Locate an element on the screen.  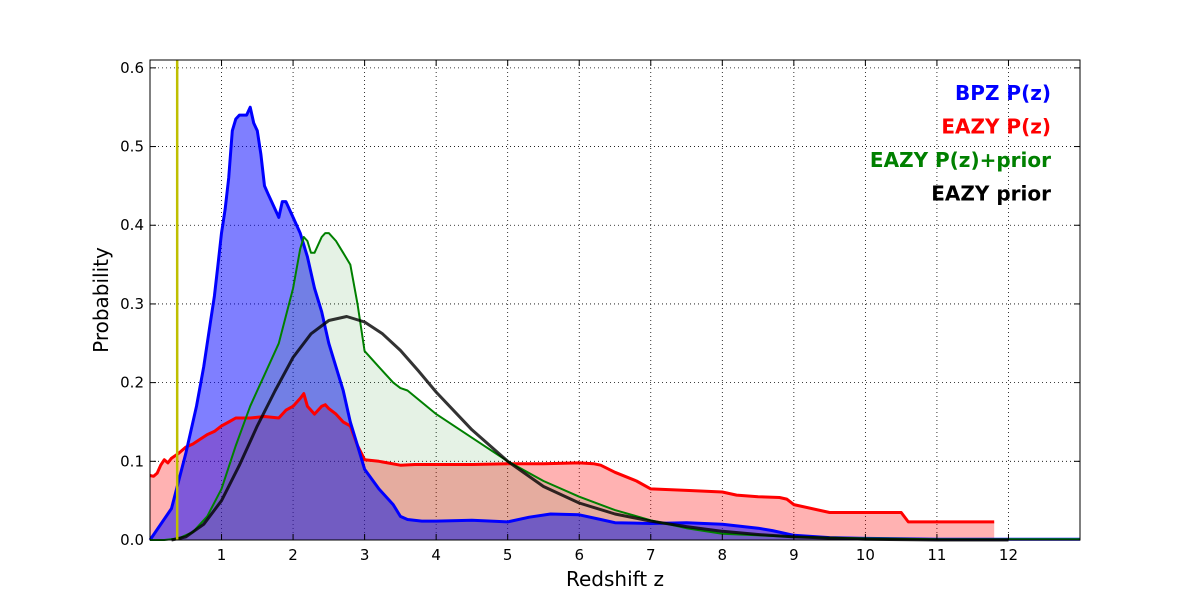
y-tick-label: 0.0 is located at coordinates (132, 540).